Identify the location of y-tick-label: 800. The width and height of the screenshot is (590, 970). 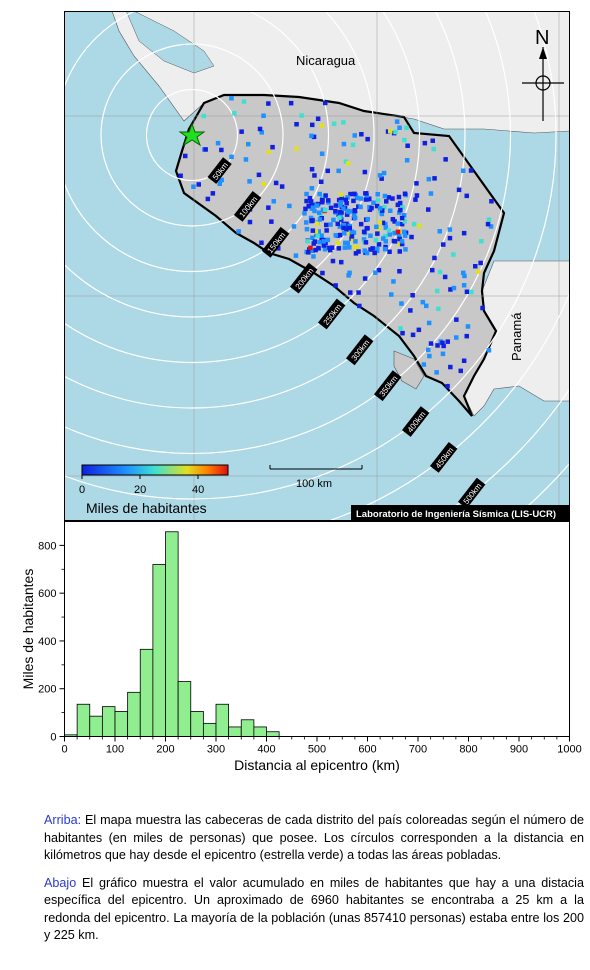
(47, 546).